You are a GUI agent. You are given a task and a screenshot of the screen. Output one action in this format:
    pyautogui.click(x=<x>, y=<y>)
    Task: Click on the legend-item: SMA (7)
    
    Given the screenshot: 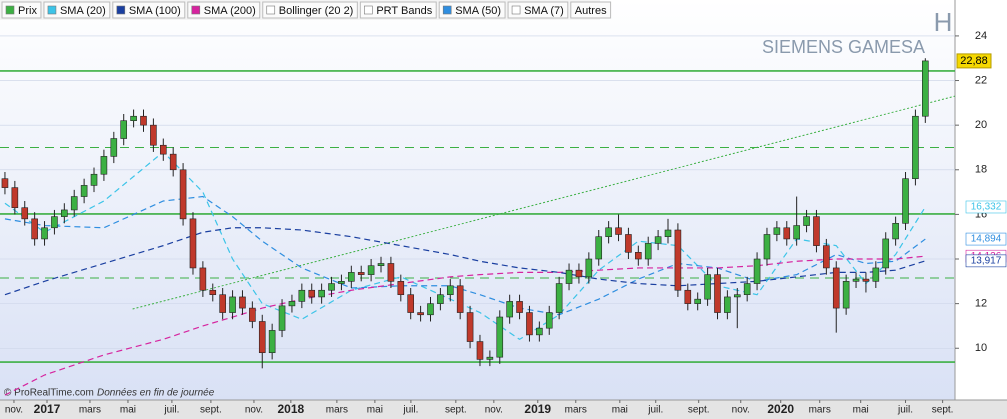 What is the action you would take?
    pyautogui.click(x=538, y=10)
    